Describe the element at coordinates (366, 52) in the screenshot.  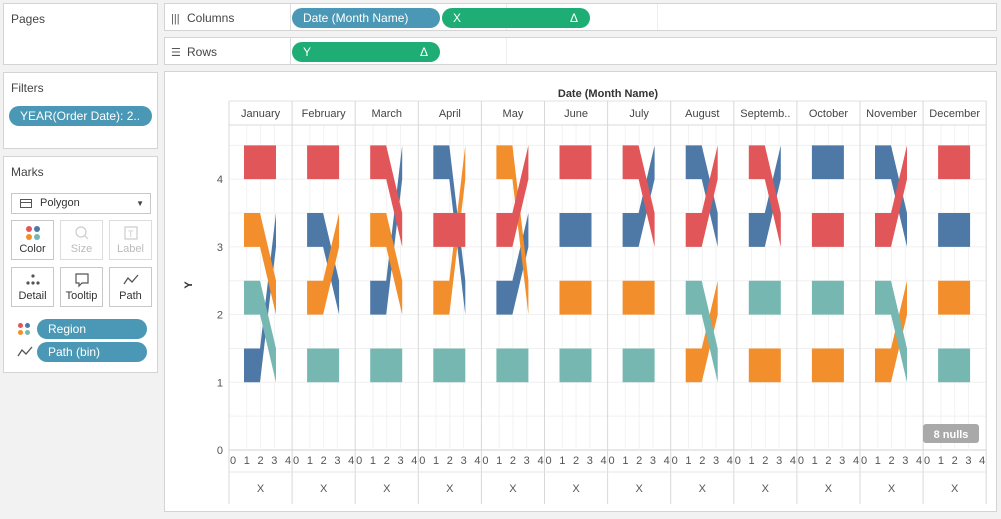
I see `y-pill: Y Δ` at that location.